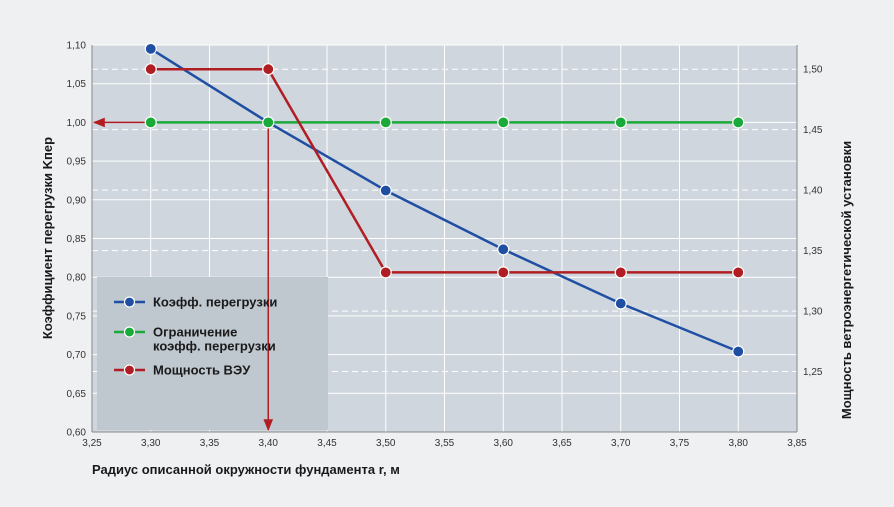  I want to click on x-tick-label: 3,25, so click(92, 443).